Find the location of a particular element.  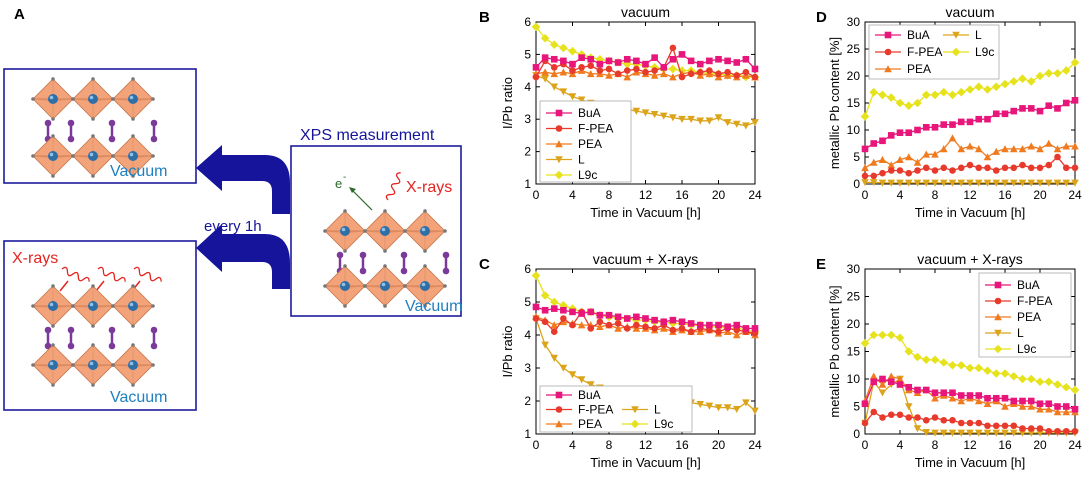

x-tick-label: 24 is located at coordinates (755, 195).